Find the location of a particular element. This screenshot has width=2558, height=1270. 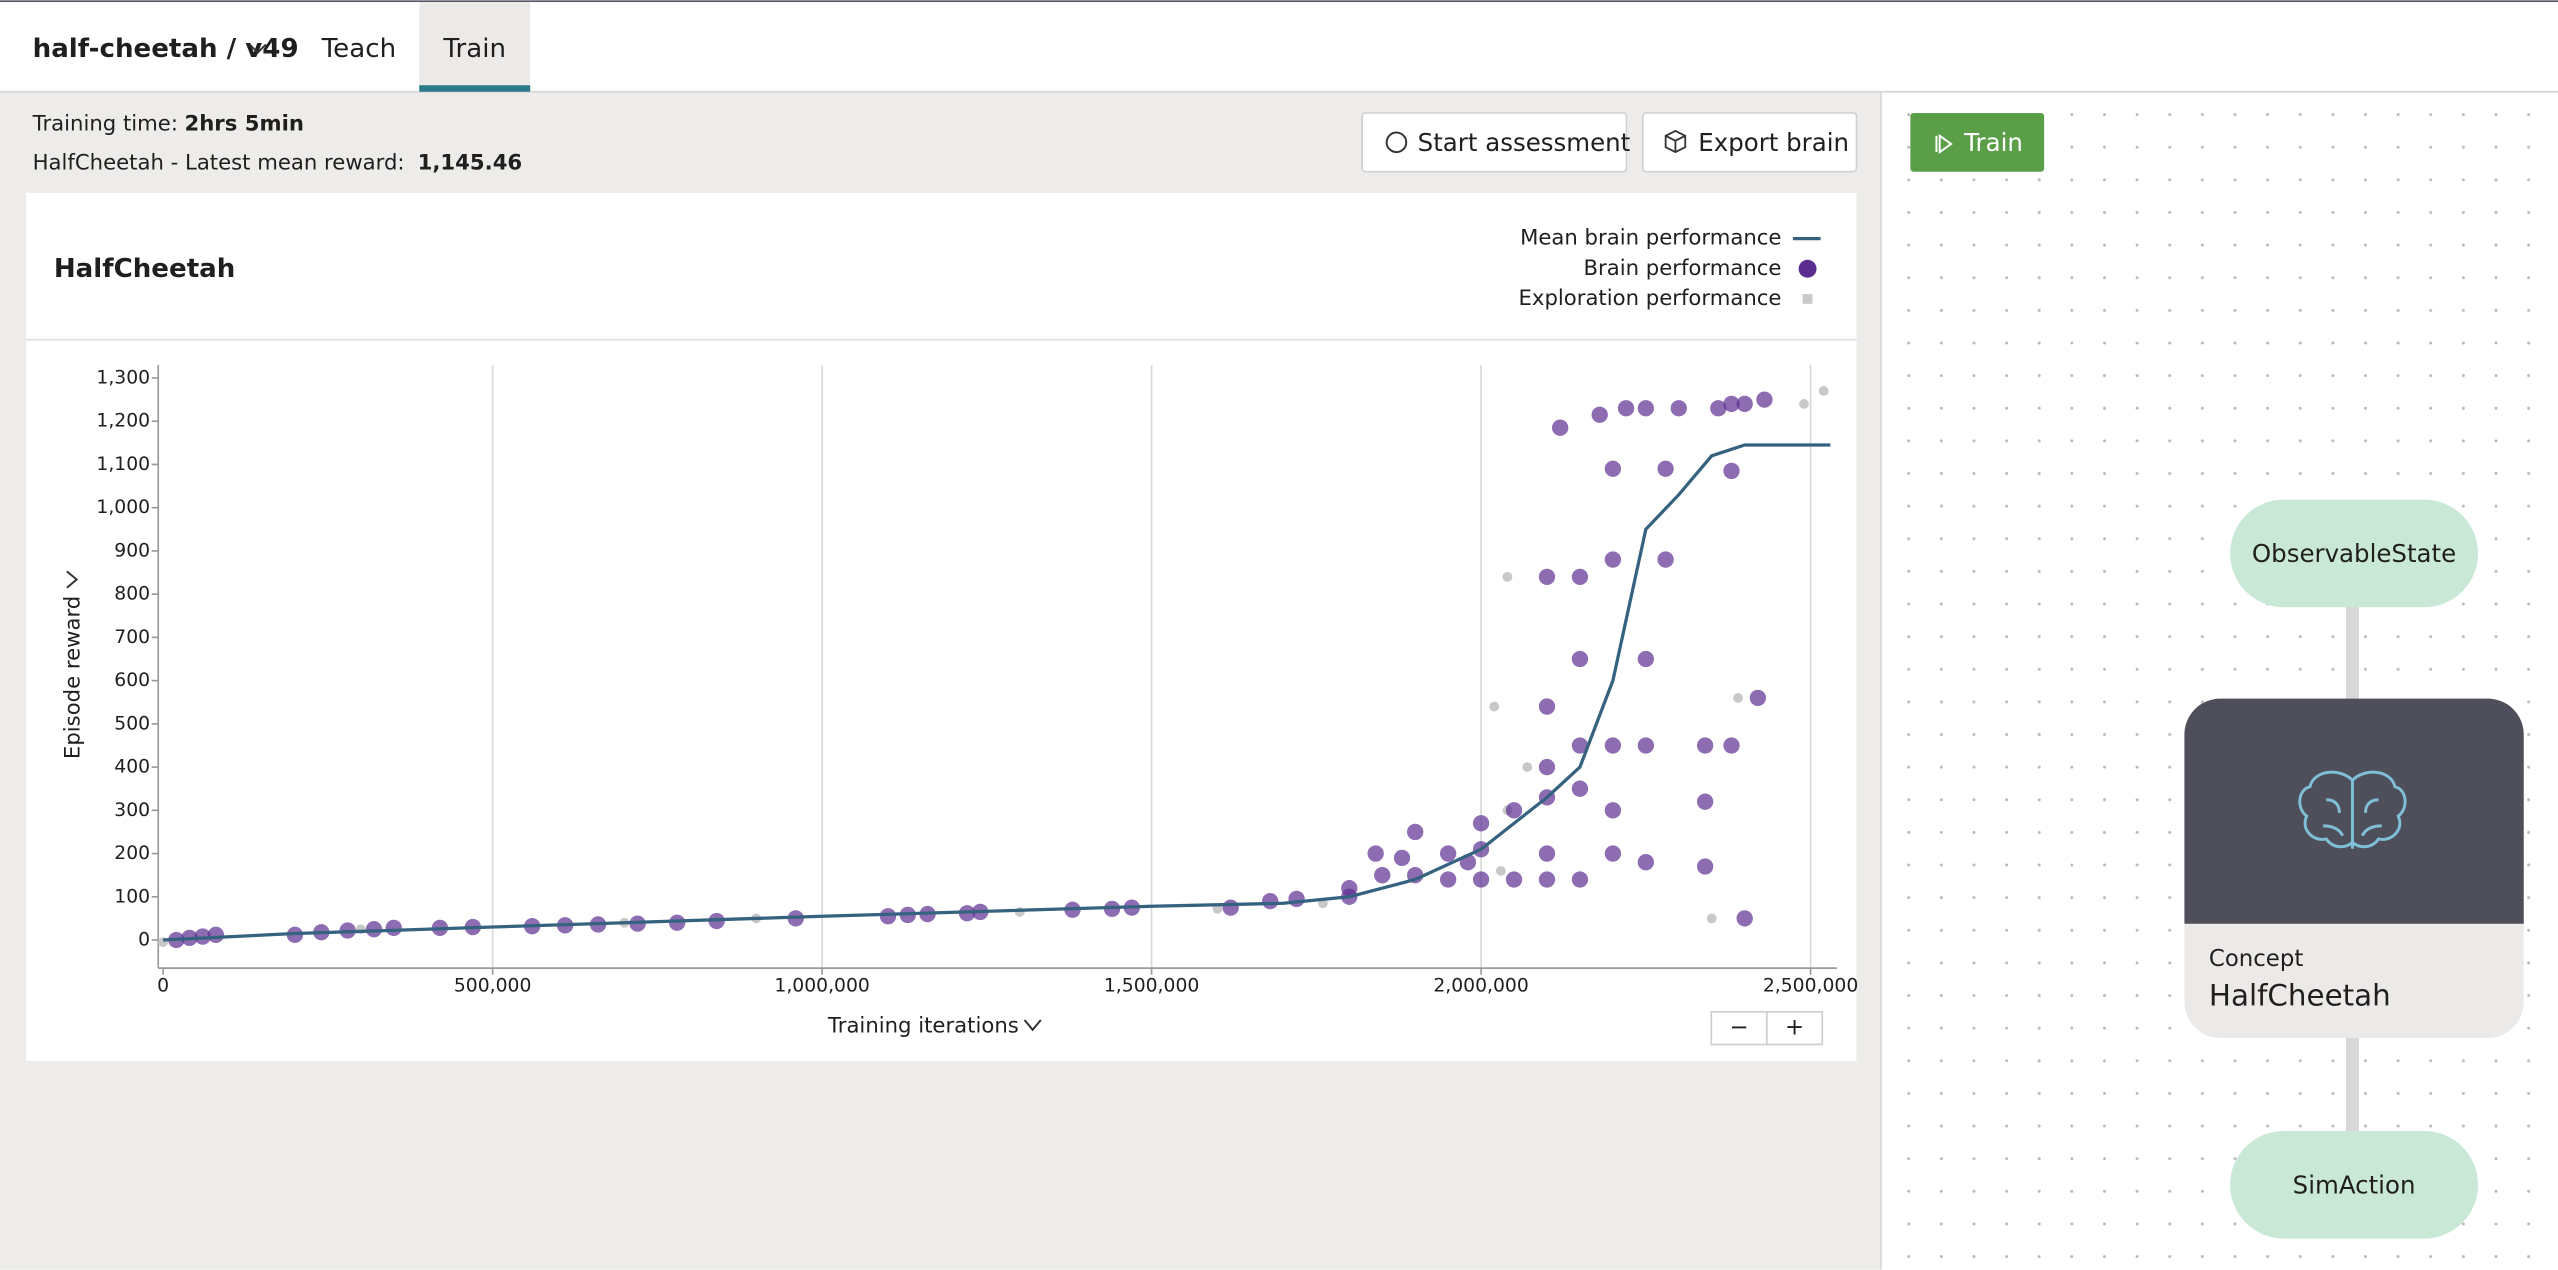

tab: Train is located at coordinates (475, 47).